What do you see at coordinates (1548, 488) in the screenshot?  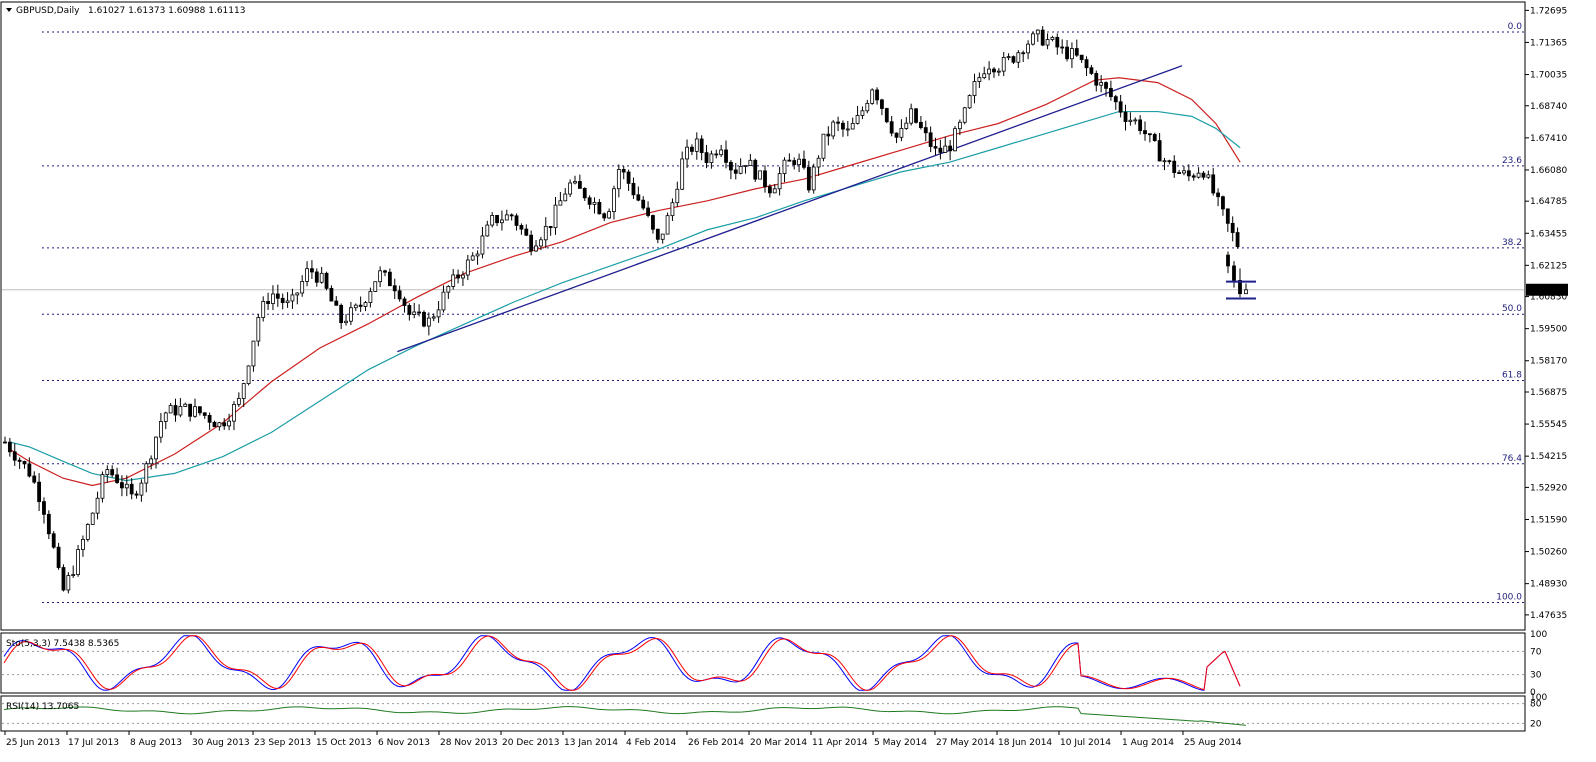 I see `price-tick-label: 1.52920` at bounding box center [1548, 488].